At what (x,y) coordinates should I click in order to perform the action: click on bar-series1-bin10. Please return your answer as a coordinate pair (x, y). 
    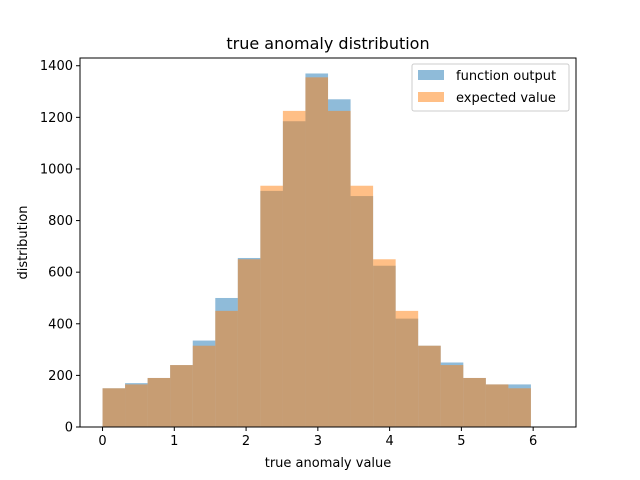
    Looking at the image, I should click on (339, 269).